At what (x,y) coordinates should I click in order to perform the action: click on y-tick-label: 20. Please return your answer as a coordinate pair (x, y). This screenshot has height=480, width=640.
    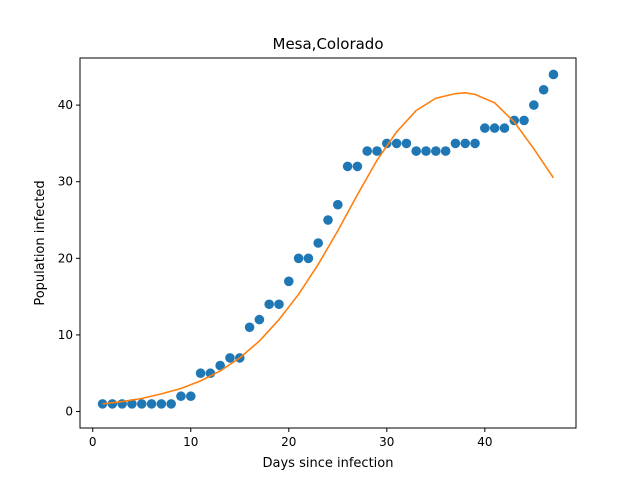
    Looking at the image, I should click on (65, 258).